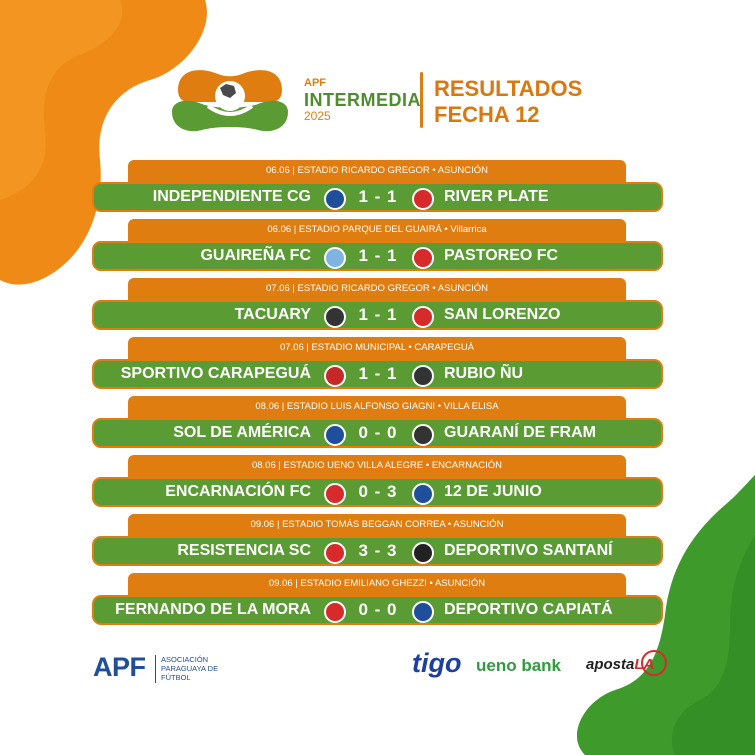  What do you see at coordinates (231, 196) in the screenshot?
I see `home-team: INDEPENDIENTE CG` at bounding box center [231, 196].